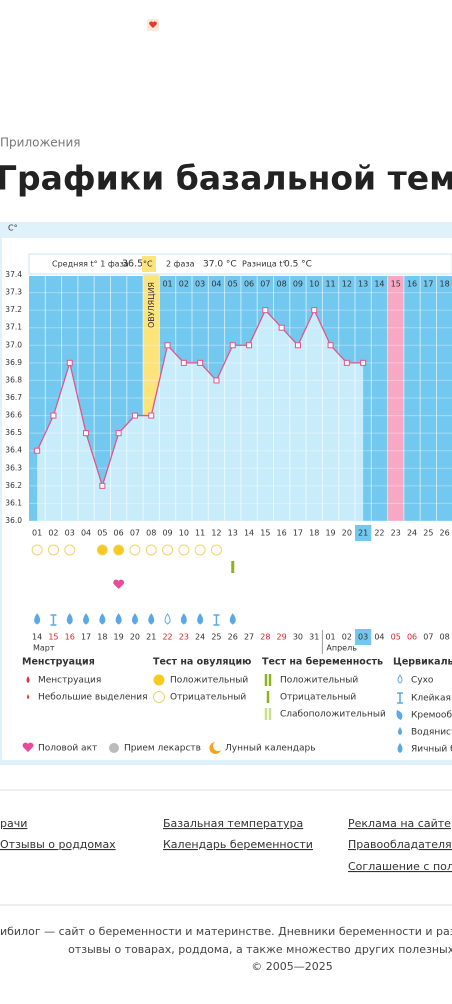  Describe the element at coordinates (135, 533) in the screenshot. I see `x-tick-label: 07` at that location.